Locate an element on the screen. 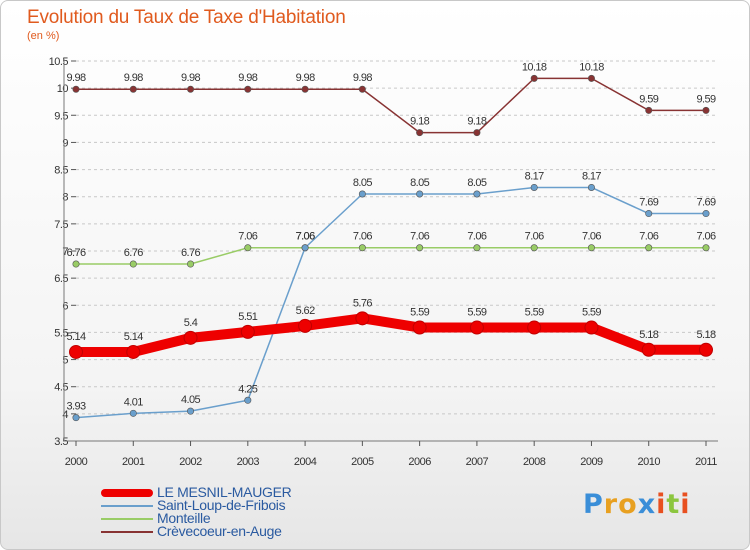 This screenshot has width=750, height=550. logo-letter: r is located at coordinates (611, 504).